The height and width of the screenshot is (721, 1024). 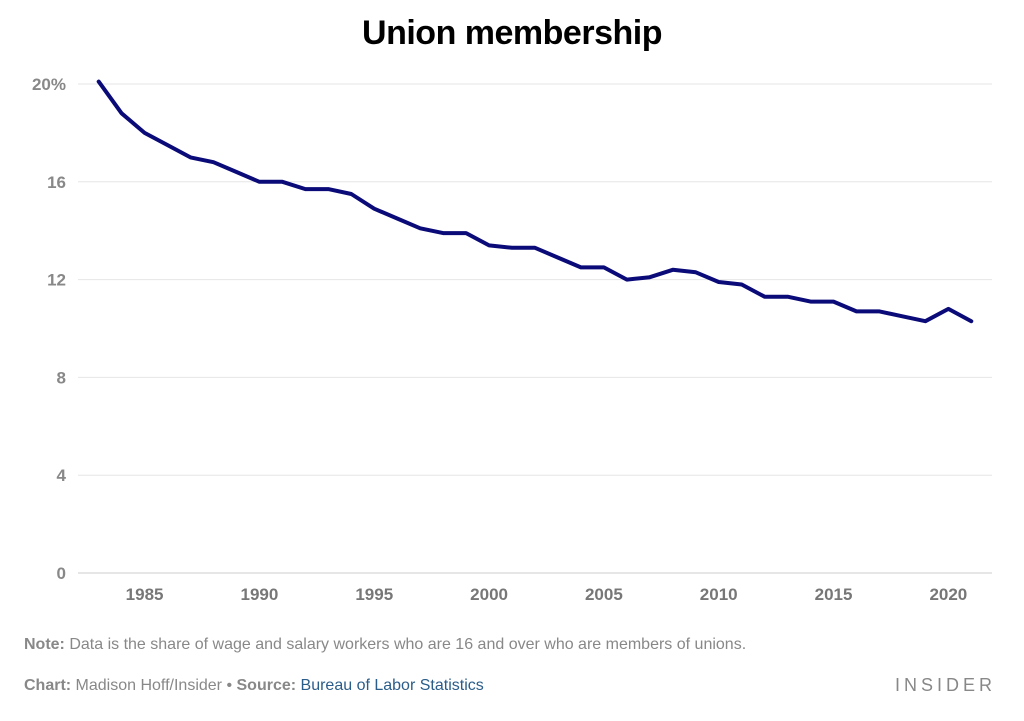 I want to click on x-tick-label: 2005, so click(x=604, y=594).